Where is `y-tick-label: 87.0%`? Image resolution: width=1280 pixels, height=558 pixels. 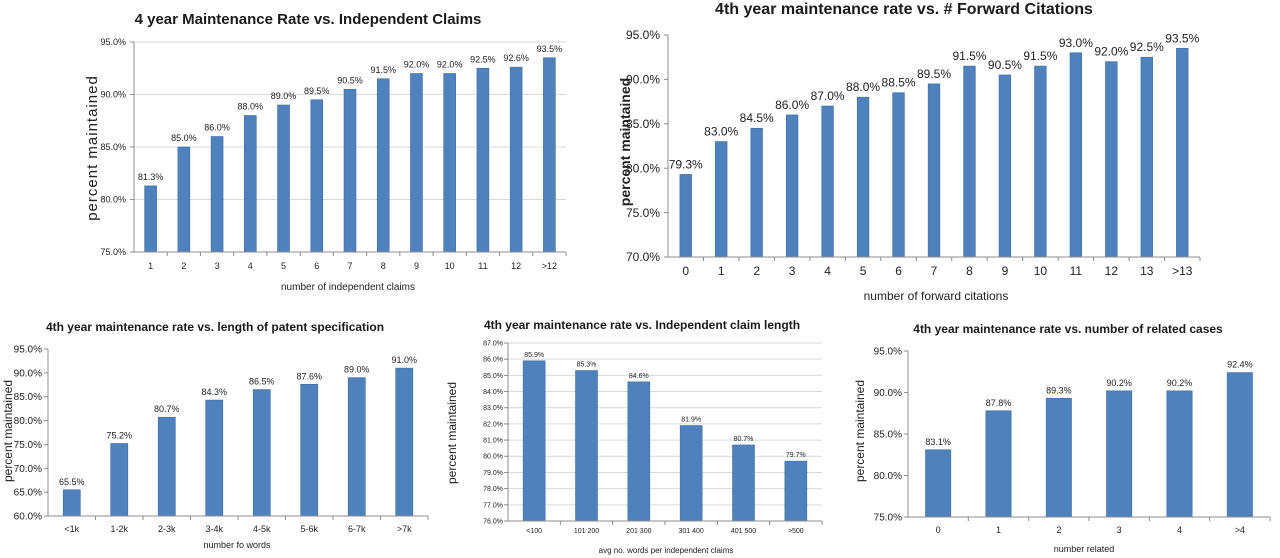
y-tick-label: 87.0% is located at coordinates (493, 343).